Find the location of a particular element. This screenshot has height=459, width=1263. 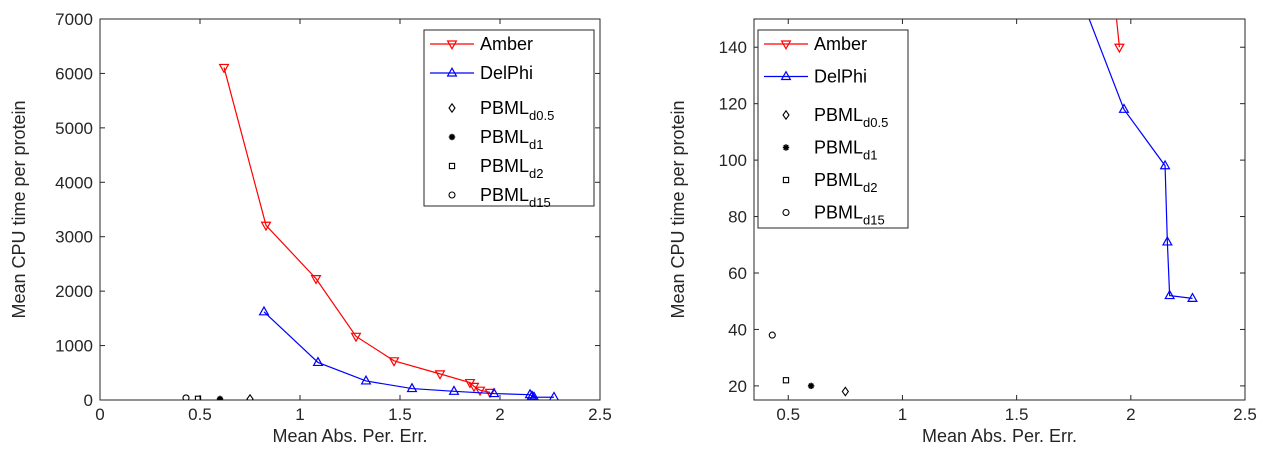

y-tick-label: 80 is located at coordinates (737, 217).